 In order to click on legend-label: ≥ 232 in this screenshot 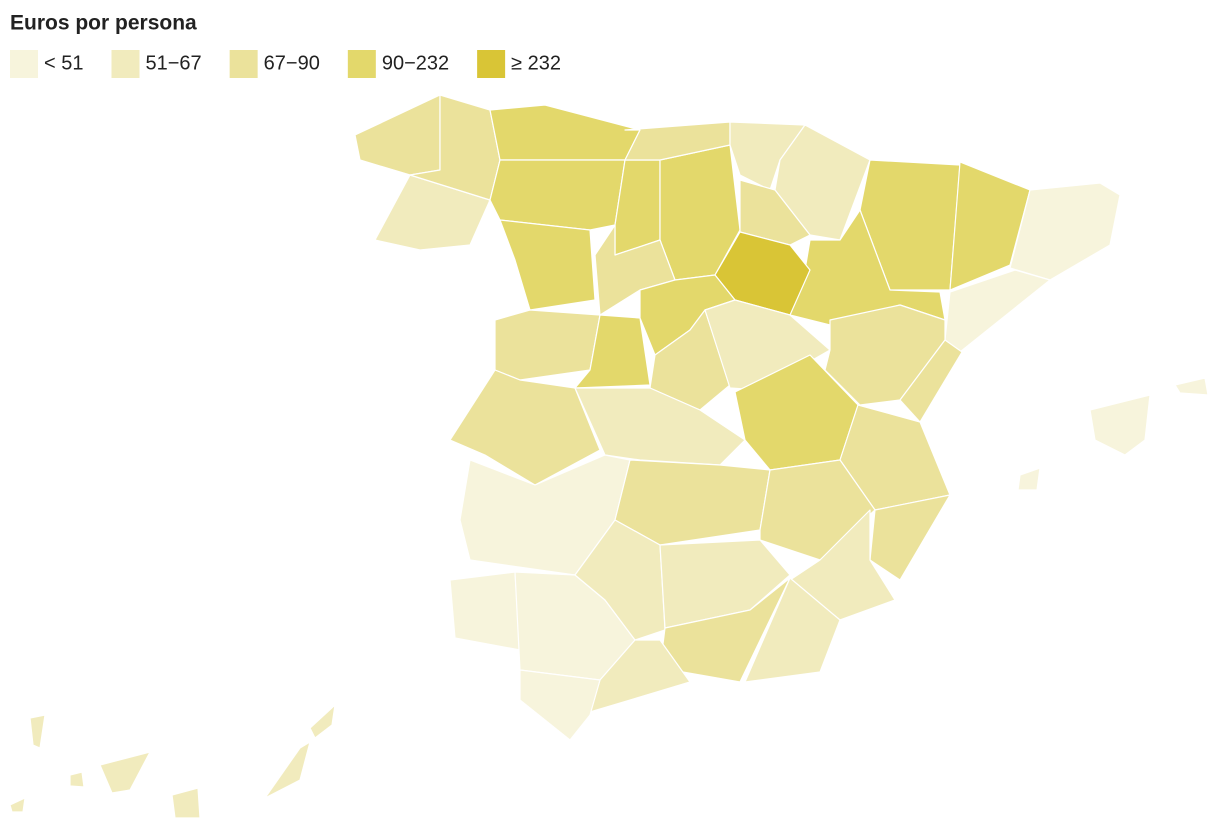, I will do `click(536, 63)`.